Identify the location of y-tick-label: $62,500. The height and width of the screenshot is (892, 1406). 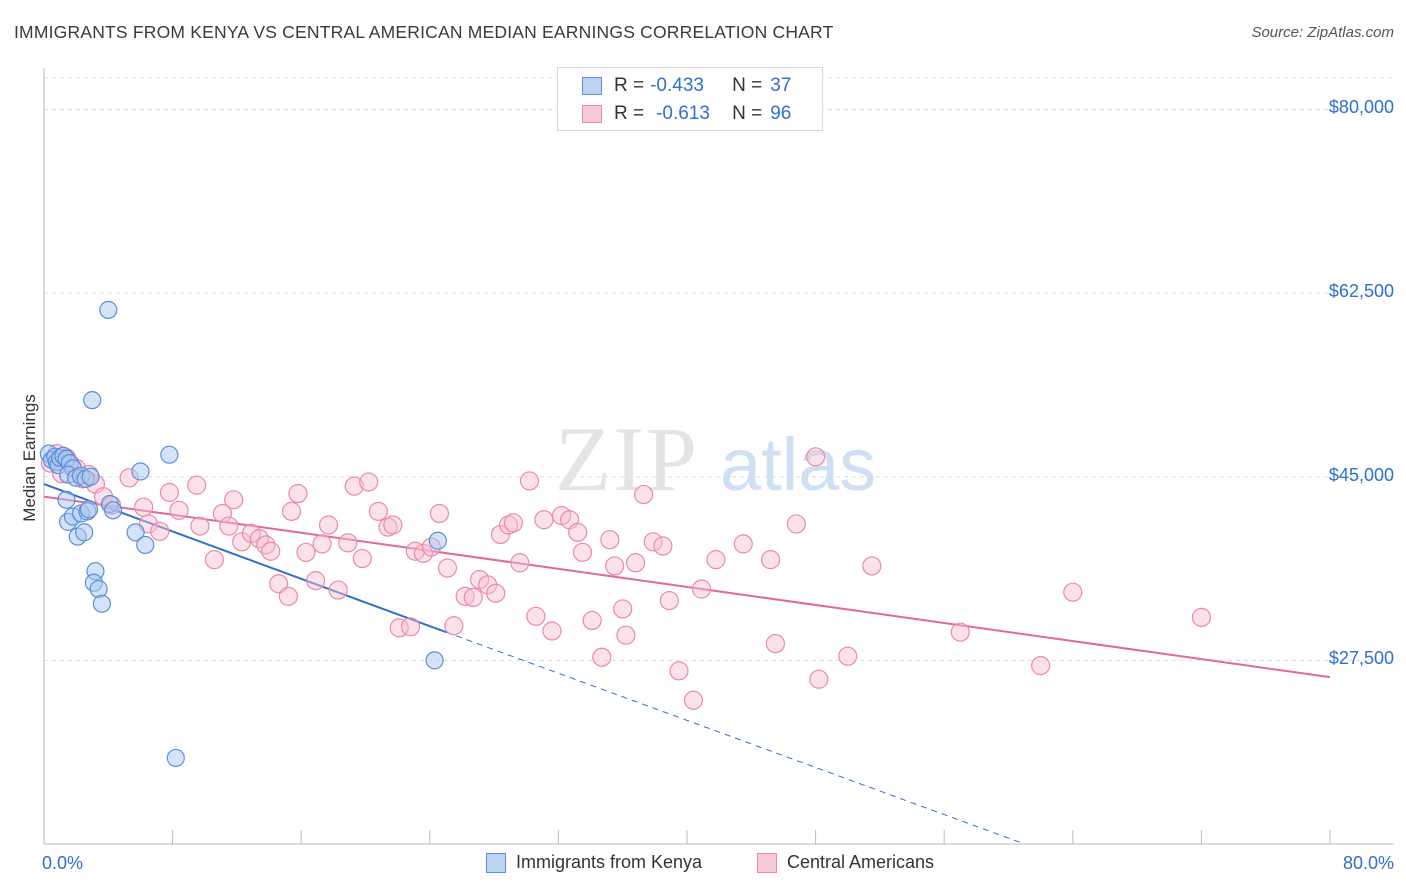
(1361, 291).